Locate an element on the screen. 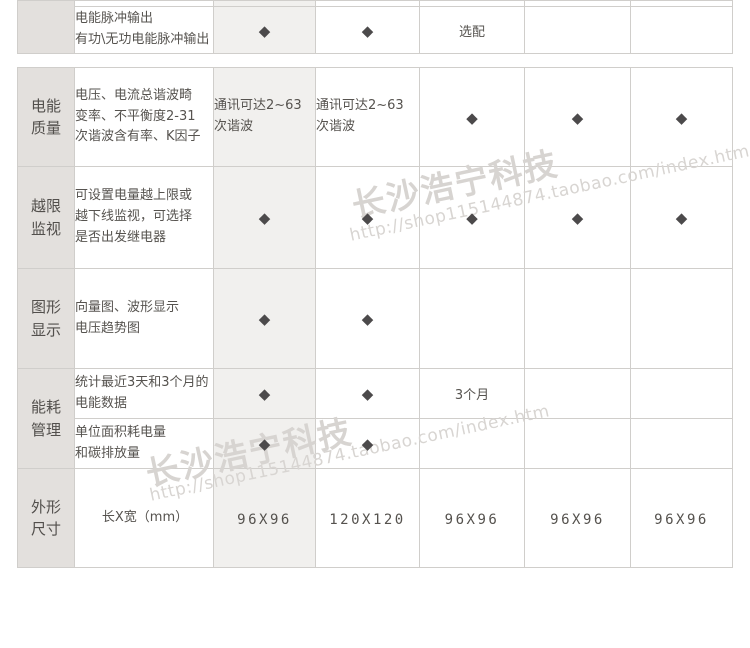 The image size is (750, 648). section-label-power-quality: 电能 质量 is located at coordinates (46, 117).